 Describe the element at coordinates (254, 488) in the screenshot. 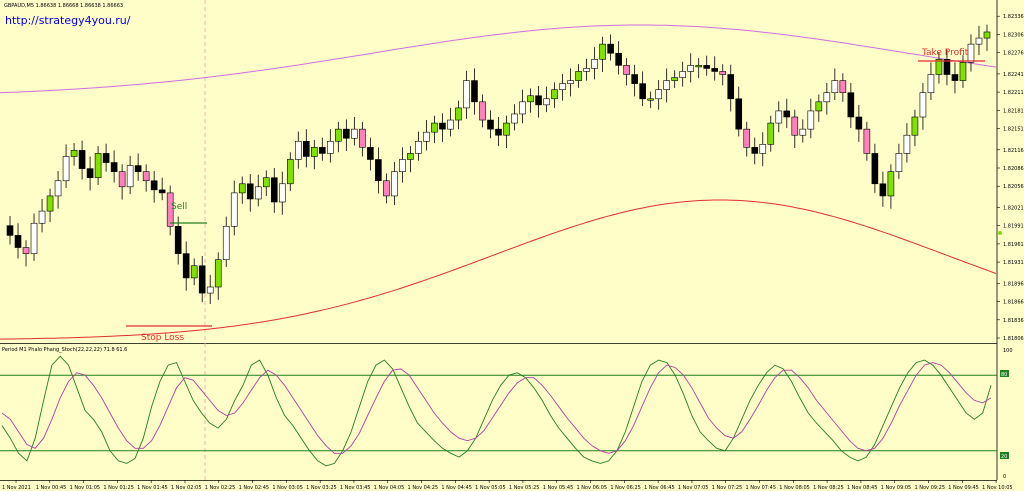

I see `time-axis-label: 1 Nov 02:45` at that location.